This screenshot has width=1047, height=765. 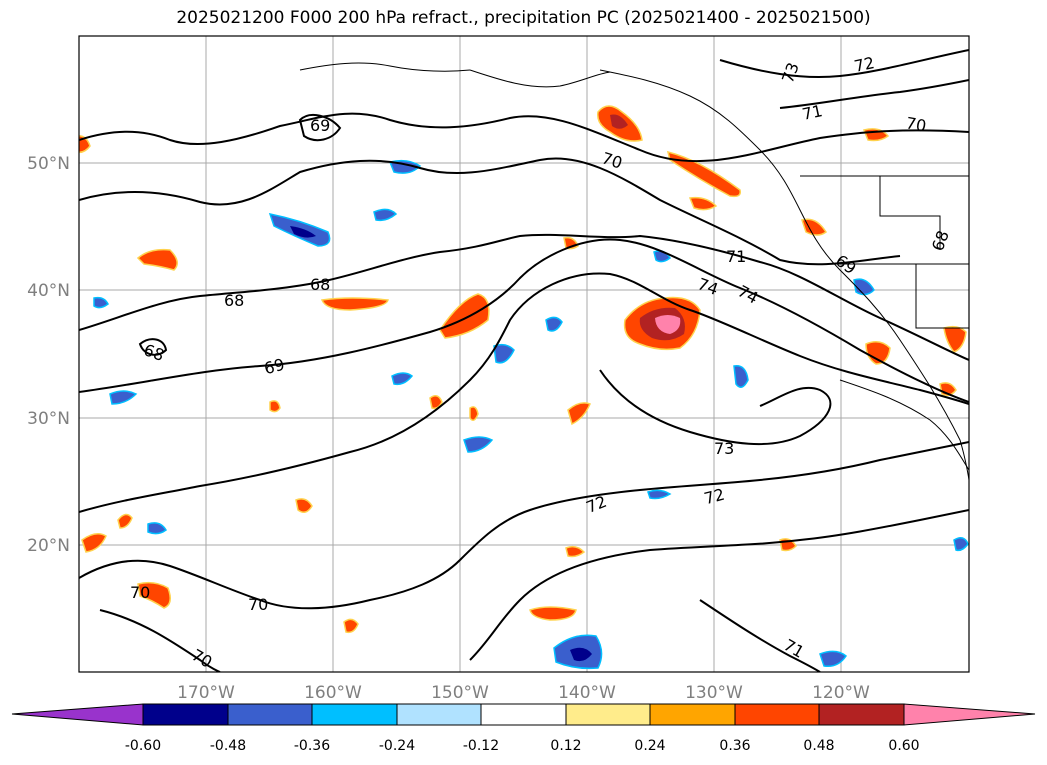 I want to click on contour-label: 71, so click(x=812, y=112).